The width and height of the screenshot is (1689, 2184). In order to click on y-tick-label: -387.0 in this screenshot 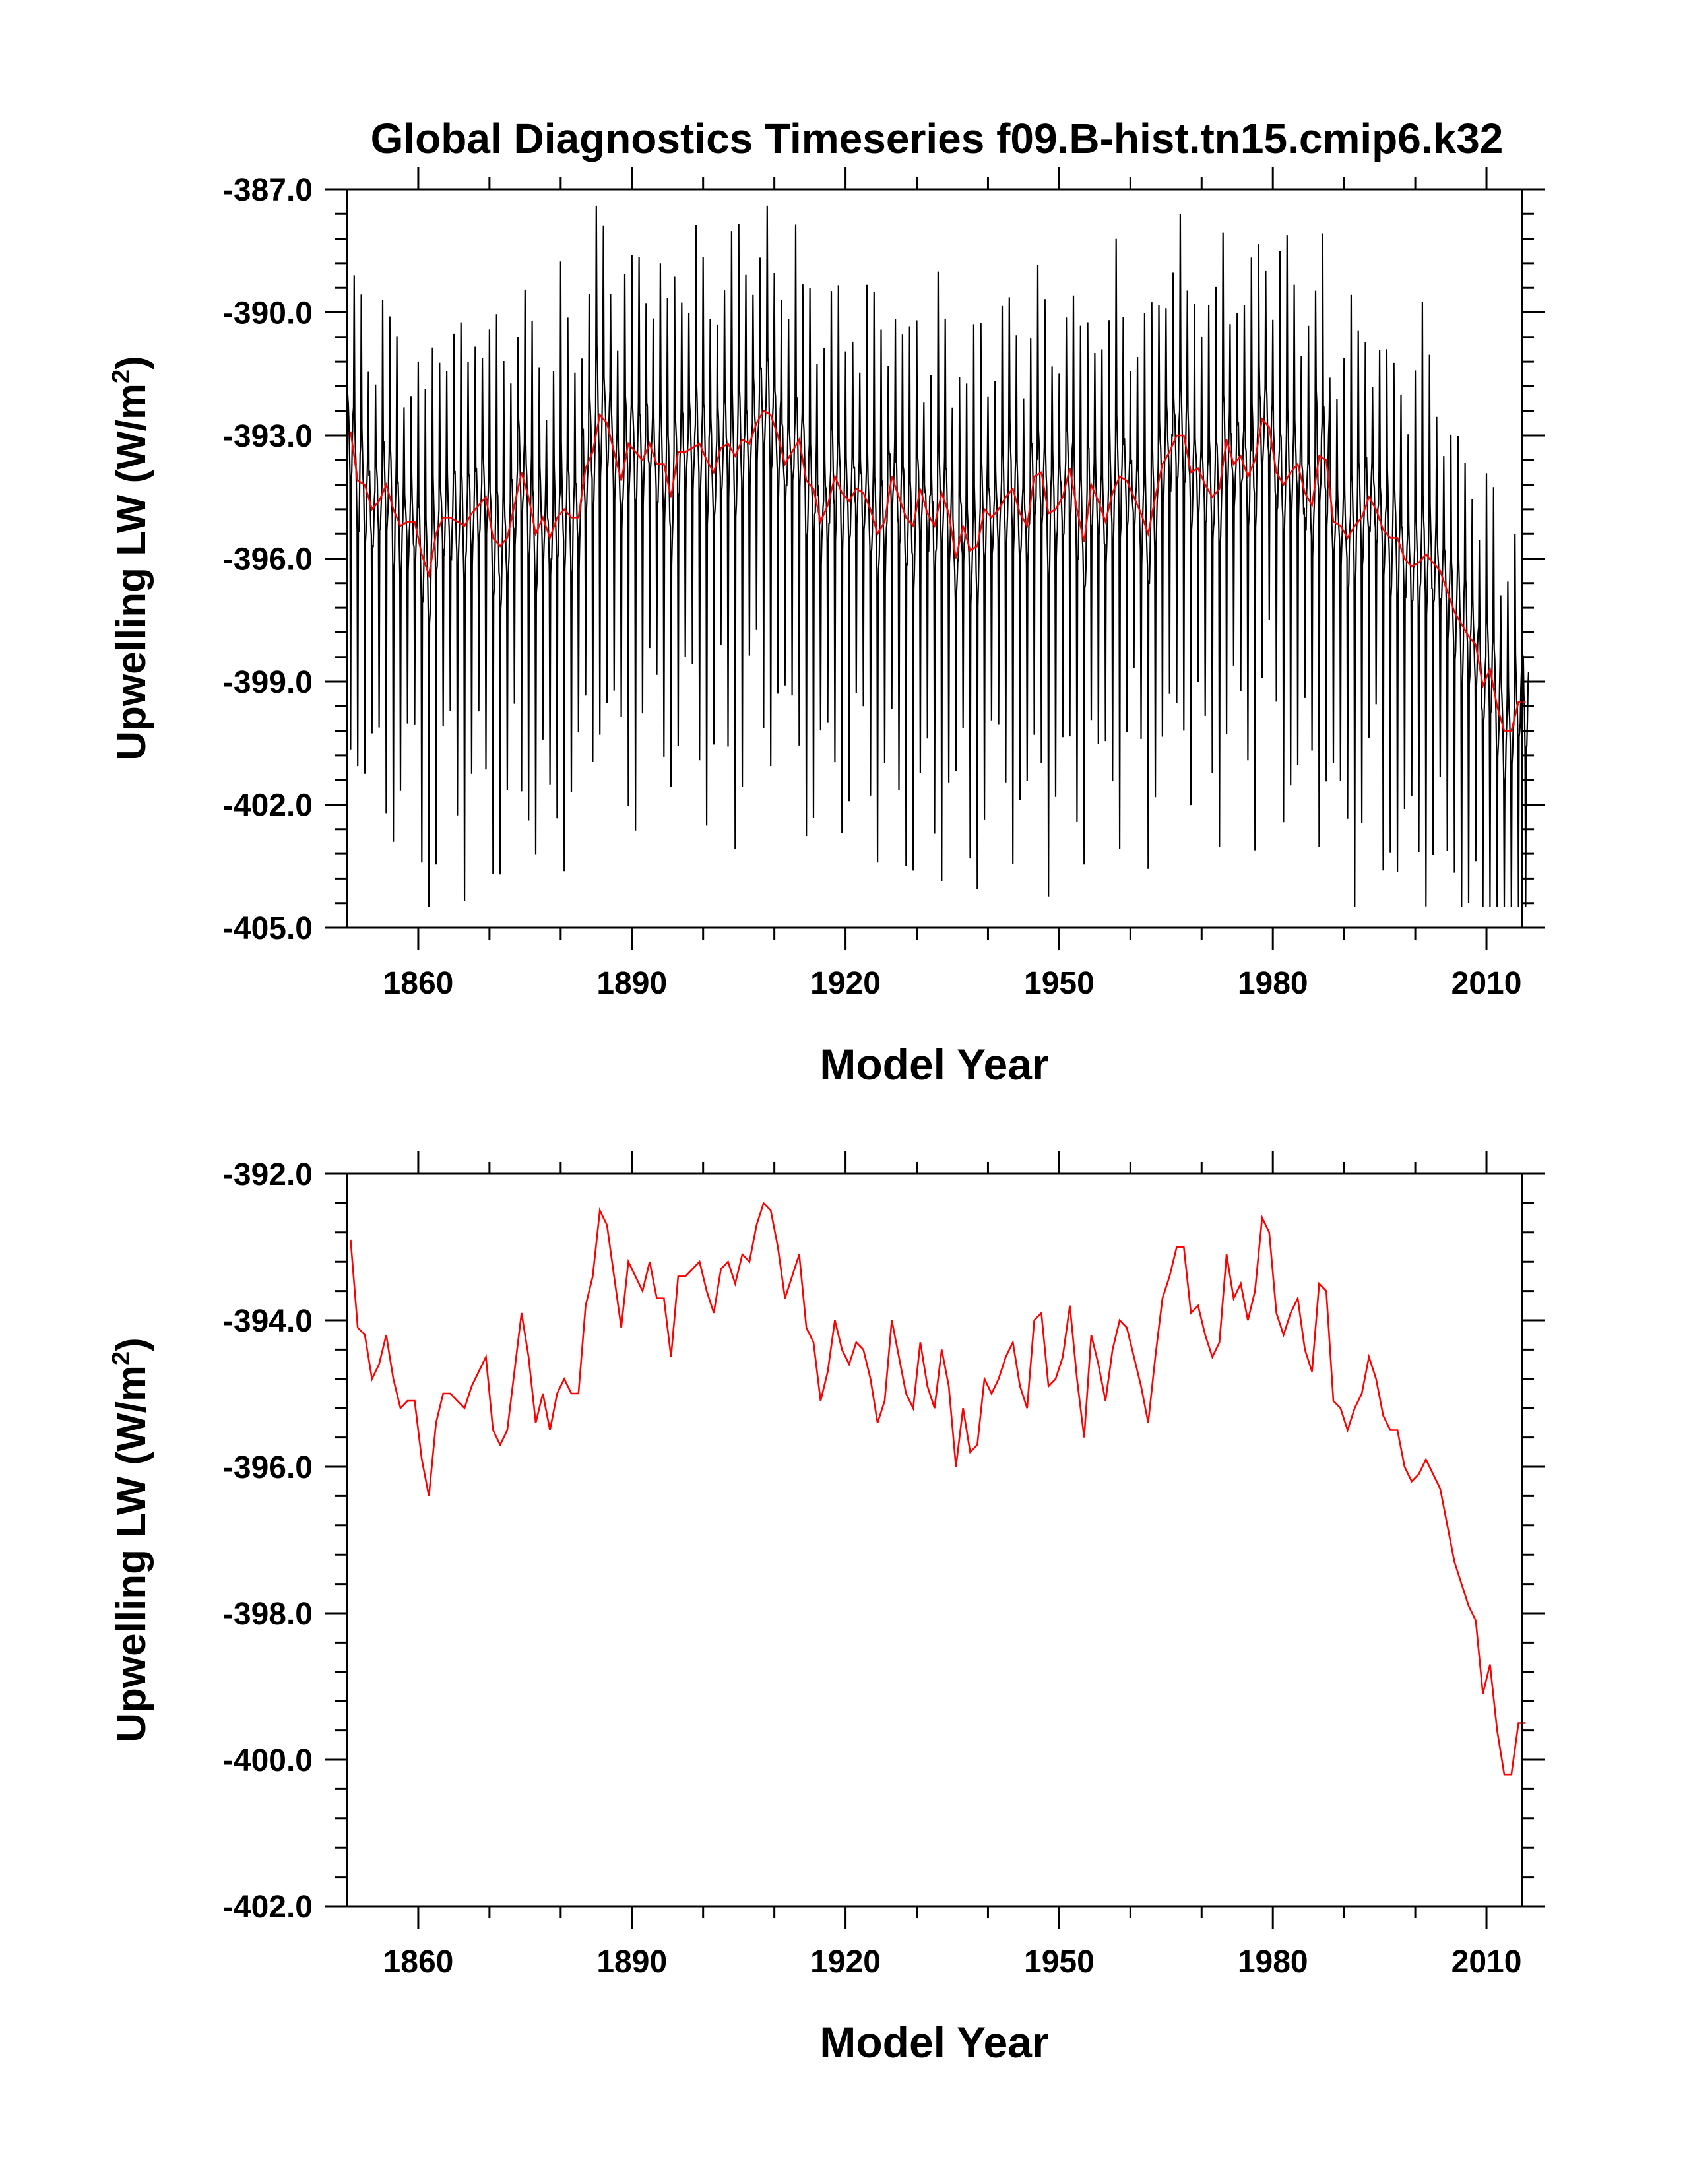, I will do `click(268, 190)`.